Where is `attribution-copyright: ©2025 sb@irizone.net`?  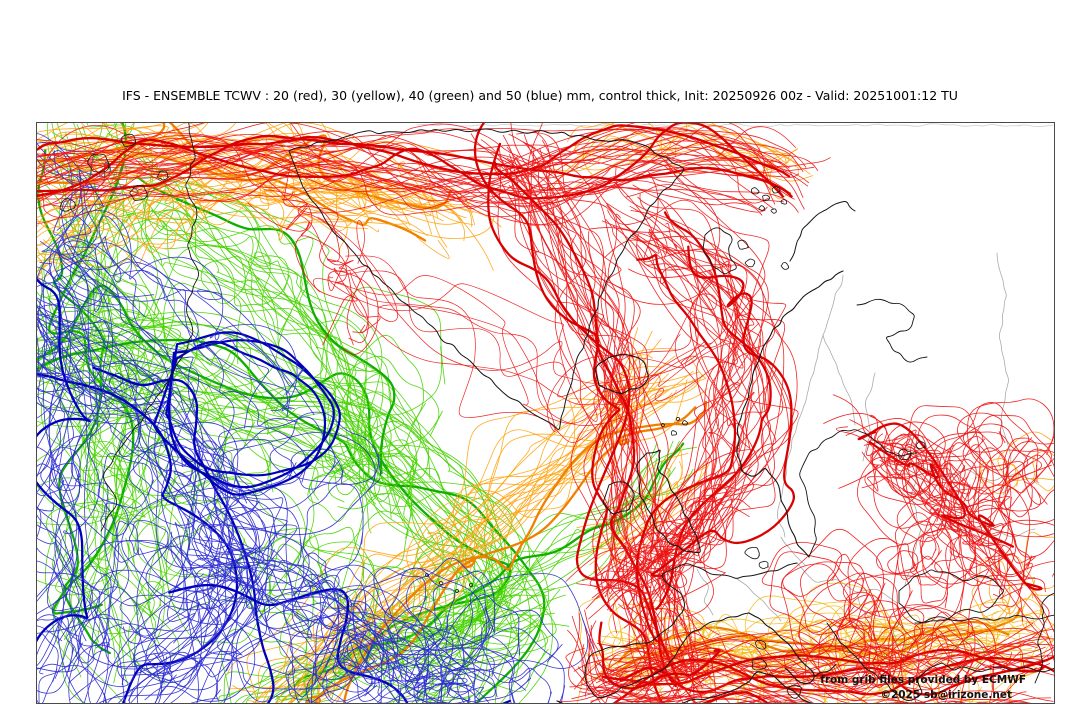
attribution-copyright: ©2025 sb@irizone.net is located at coordinates (946, 695).